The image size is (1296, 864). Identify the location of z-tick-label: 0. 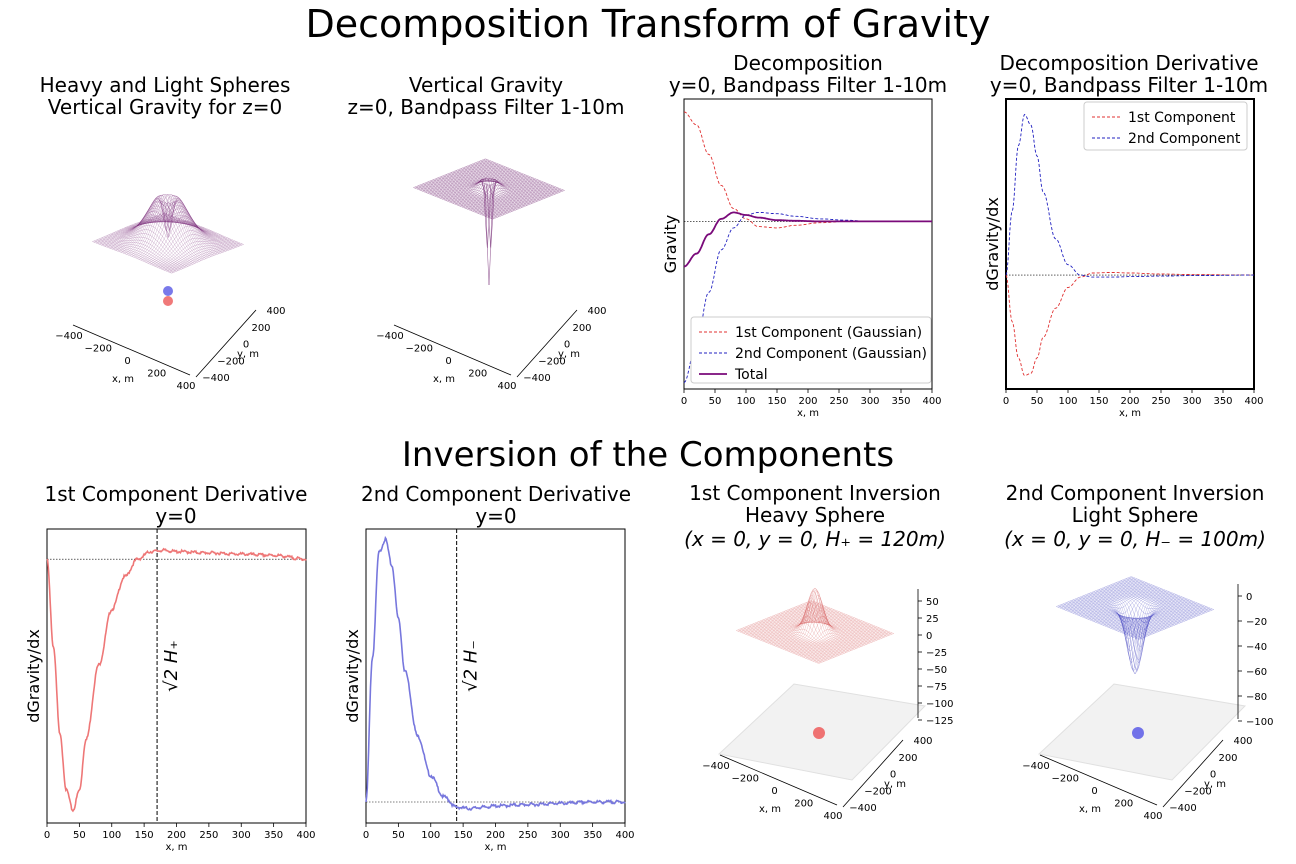
(1249, 597).